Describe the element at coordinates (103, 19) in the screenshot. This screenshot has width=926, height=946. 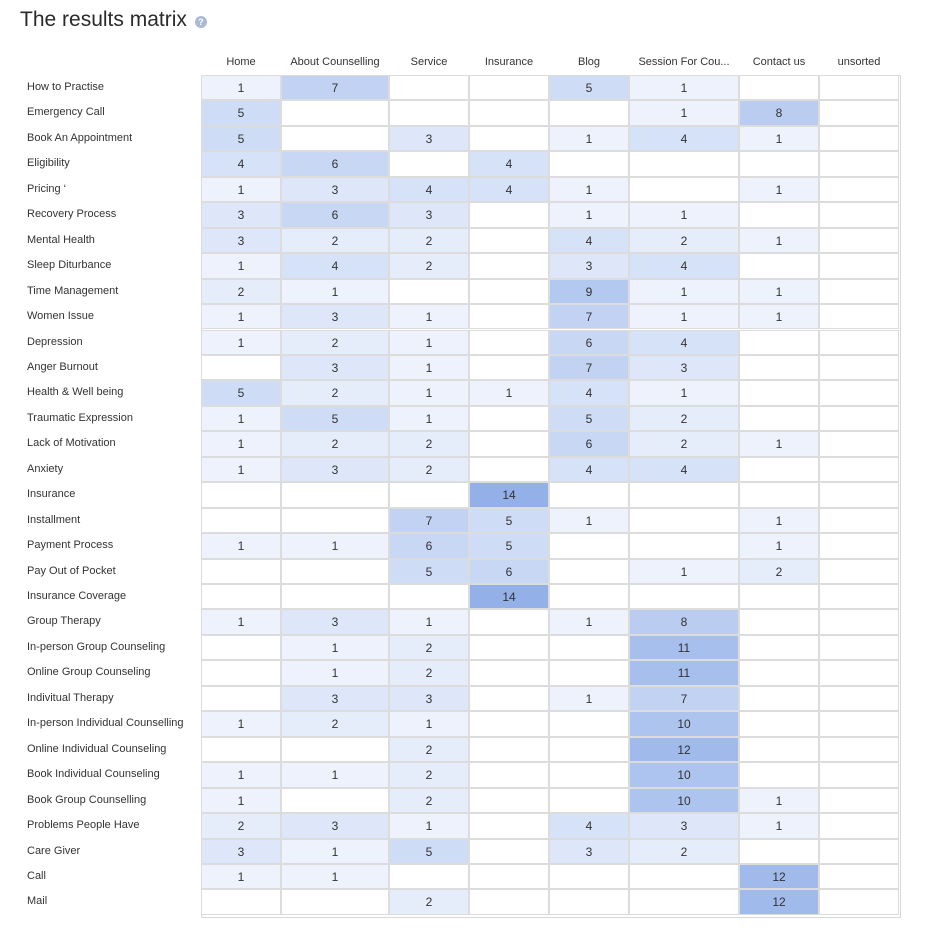
I see `page-title: The results matrix` at that location.